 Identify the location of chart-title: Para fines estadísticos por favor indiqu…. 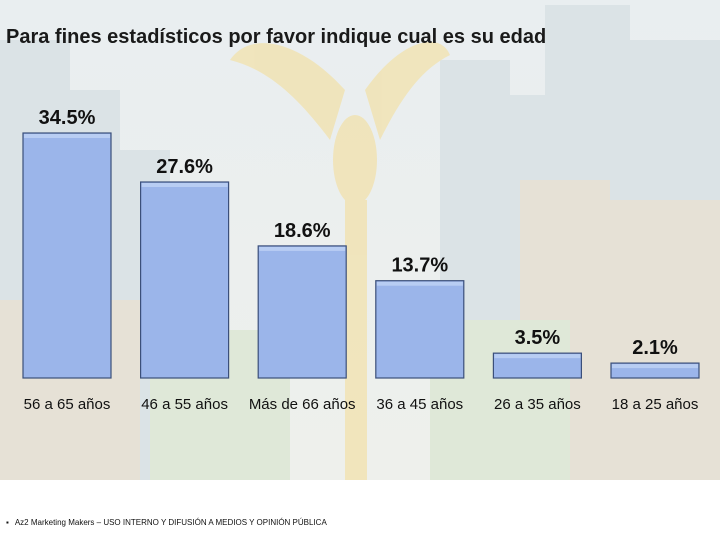
(276, 37).